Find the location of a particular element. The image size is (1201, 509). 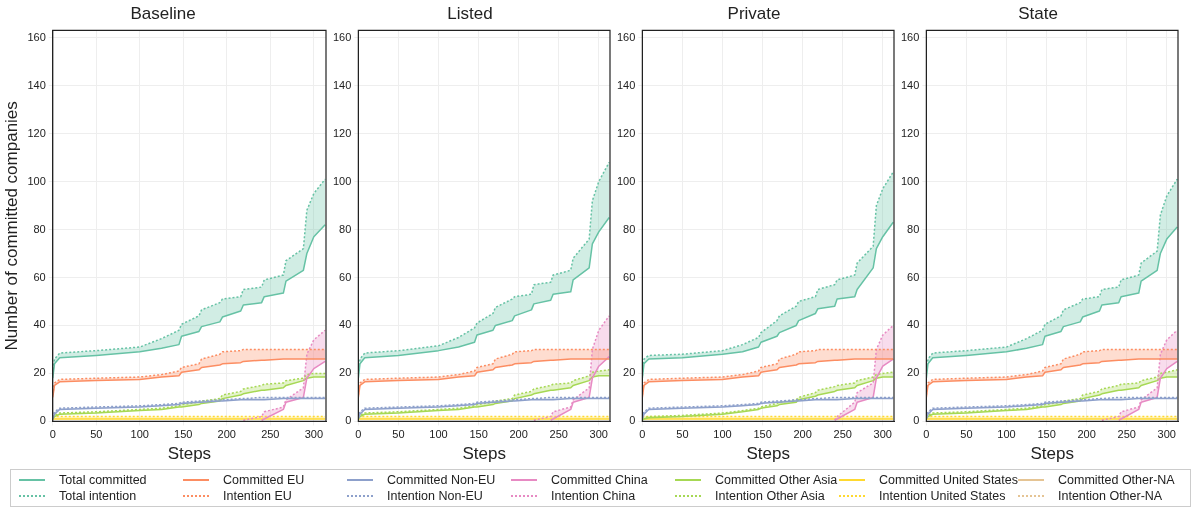

legend-label: Committed United States is located at coordinates (948, 480).